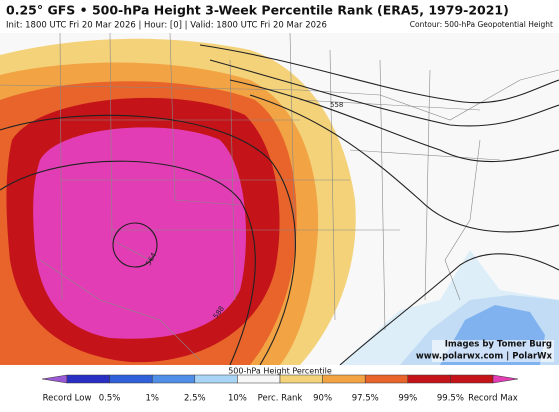 The height and width of the screenshot is (412, 559). Describe the element at coordinates (407, 399) in the screenshot. I see `colorbar-label: 99%` at that location.